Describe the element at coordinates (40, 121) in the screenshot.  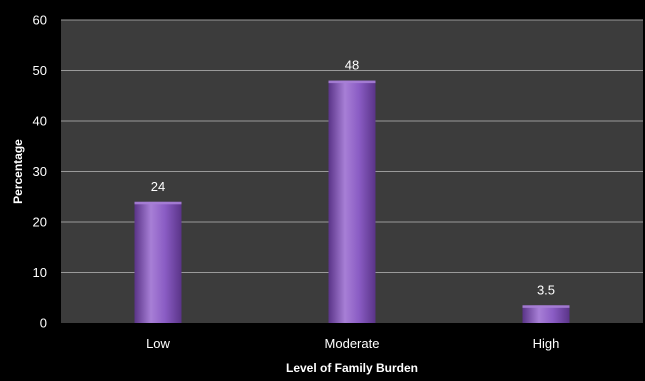
I see `y-tick-label: 40` at that location.